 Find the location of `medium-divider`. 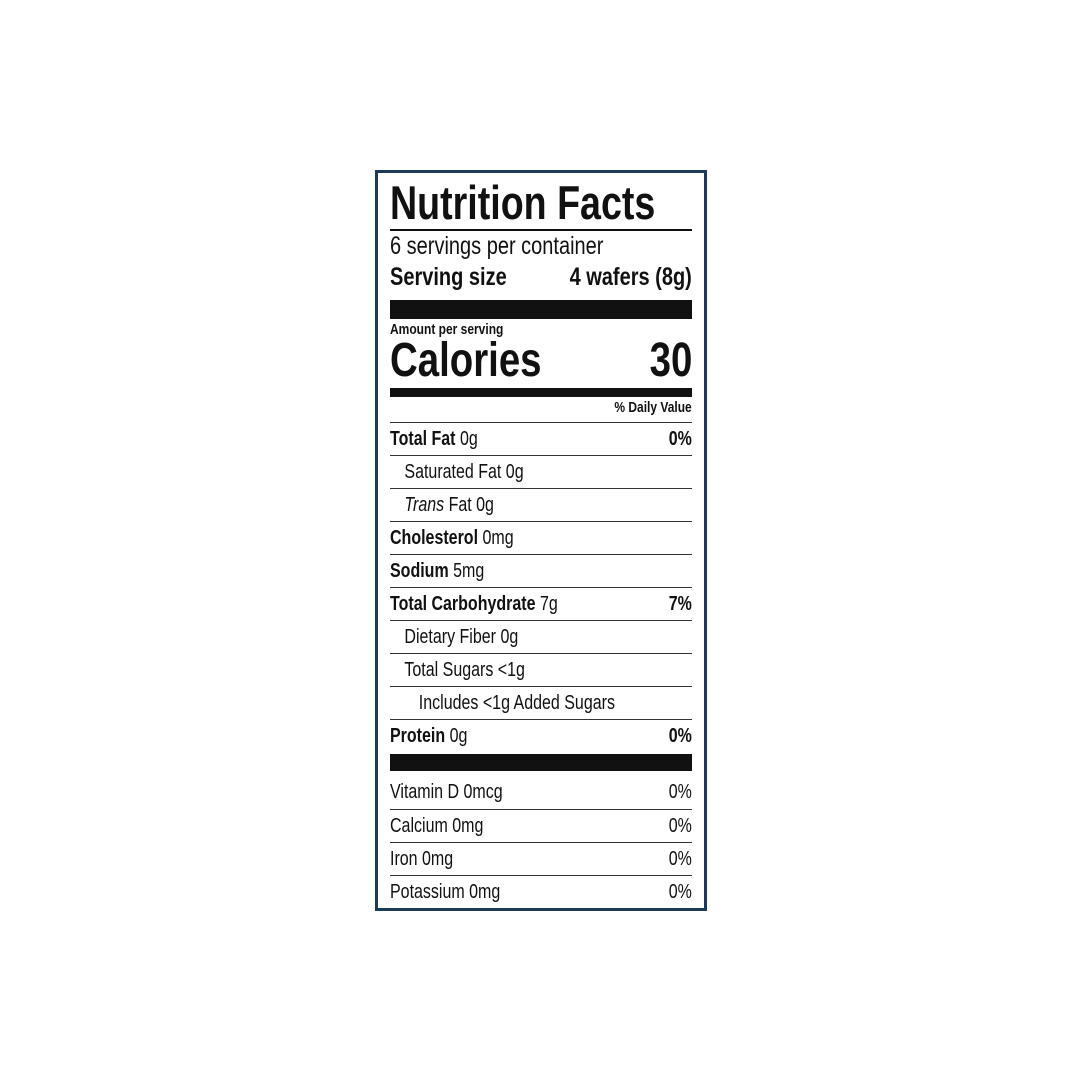

medium-divider is located at coordinates (541, 392).